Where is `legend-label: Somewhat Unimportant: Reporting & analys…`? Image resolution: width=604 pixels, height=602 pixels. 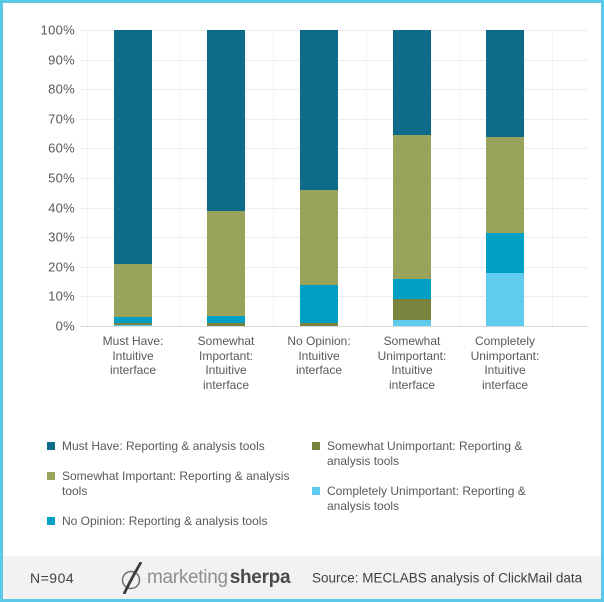 legend-label: Somewhat Unimportant: Reporting & analys… is located at coordinates (425, 453).